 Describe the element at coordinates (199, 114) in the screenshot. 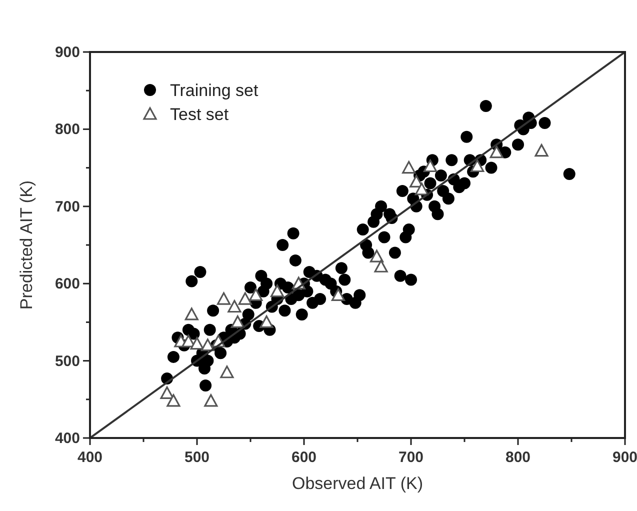

I see `legend-label: Test set` at that location.